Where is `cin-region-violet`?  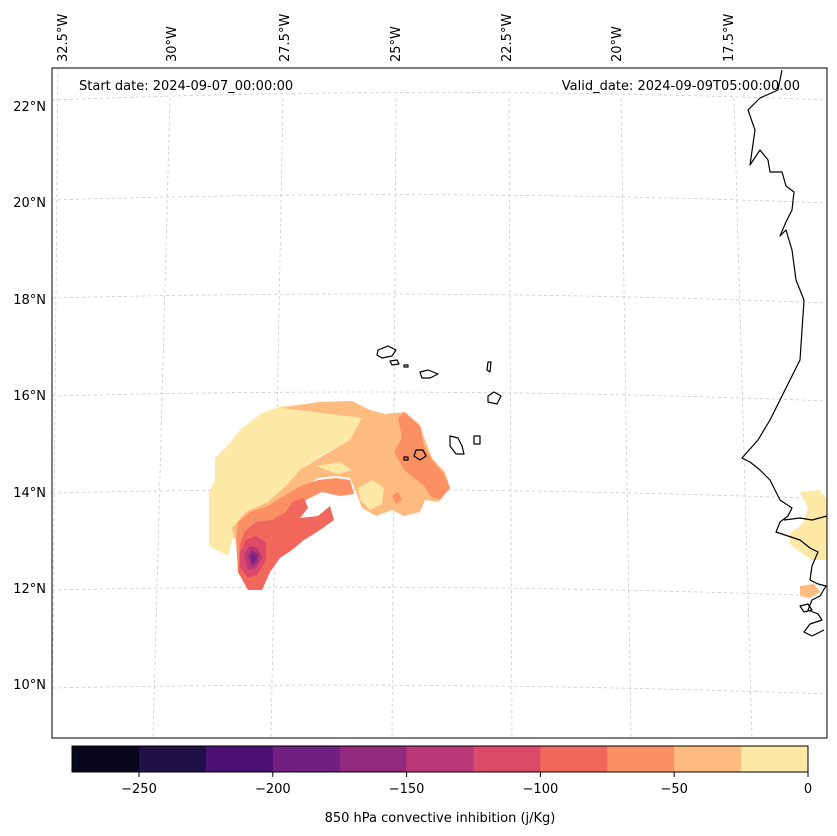
cin-region-violet is located at coordinates (253, 558).